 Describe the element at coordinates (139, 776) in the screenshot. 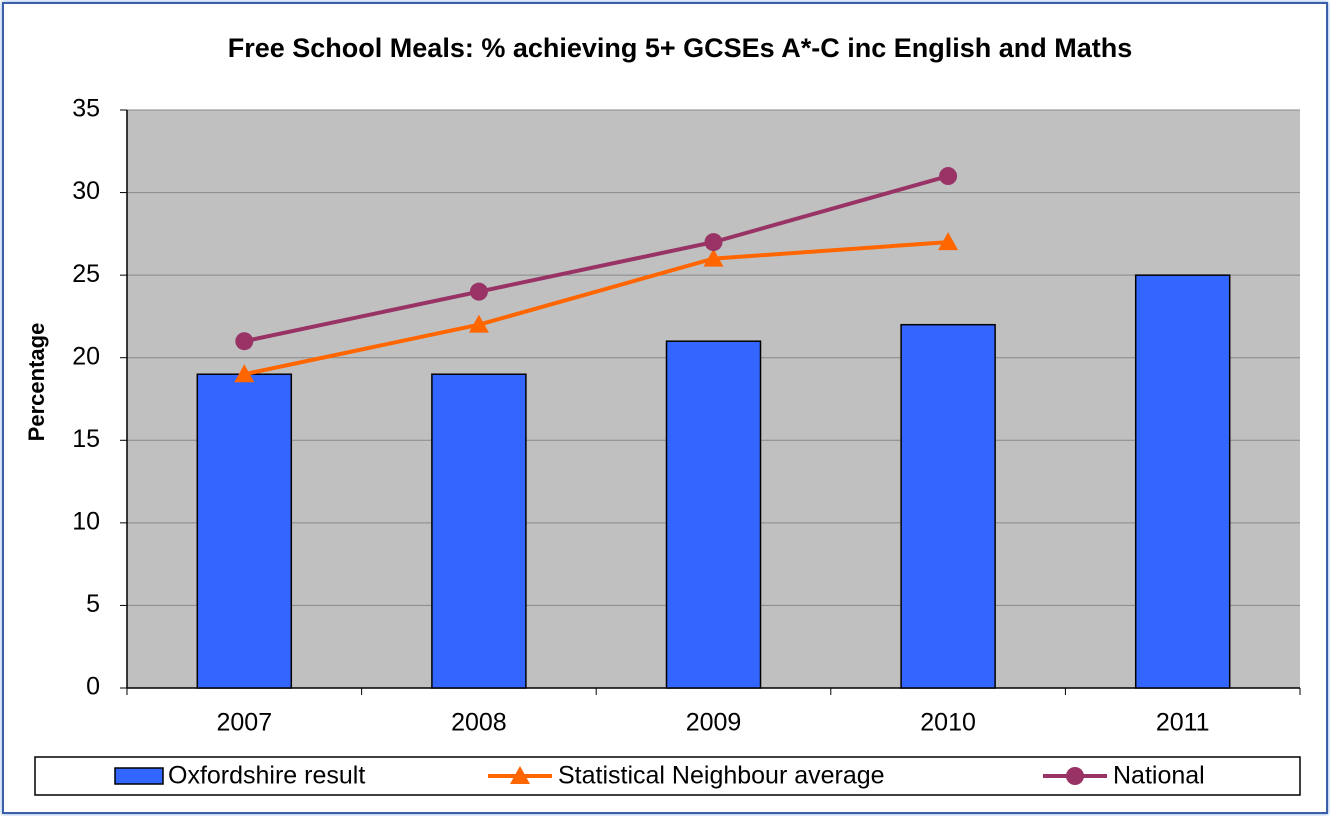

I see `legend-swatch` at that location.